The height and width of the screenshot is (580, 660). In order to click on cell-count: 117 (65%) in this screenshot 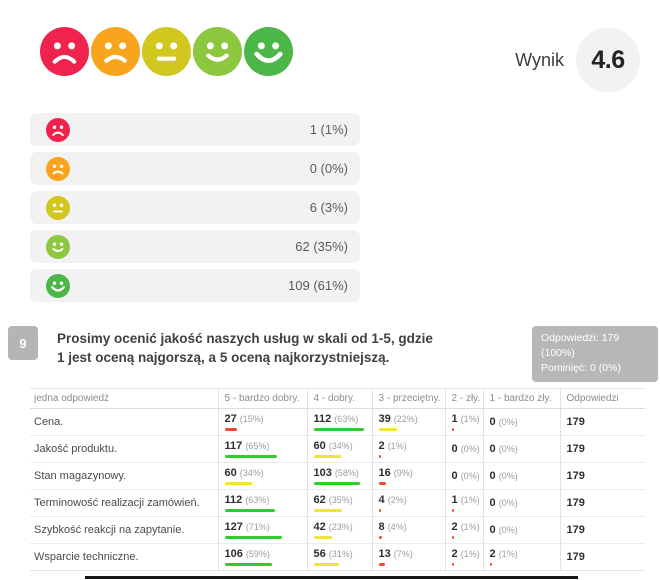, I will do `click(247, 446)`.